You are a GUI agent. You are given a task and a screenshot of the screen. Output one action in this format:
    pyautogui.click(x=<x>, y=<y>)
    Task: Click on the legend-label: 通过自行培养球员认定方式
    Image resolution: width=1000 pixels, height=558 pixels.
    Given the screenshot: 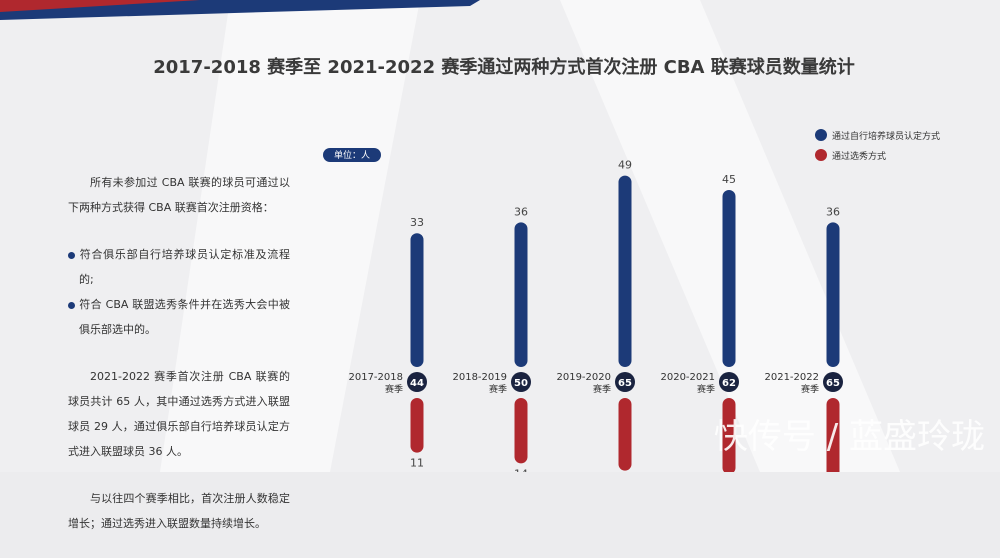 What is the action you would take?
    pyautogui.click(x=886, y=136)
    